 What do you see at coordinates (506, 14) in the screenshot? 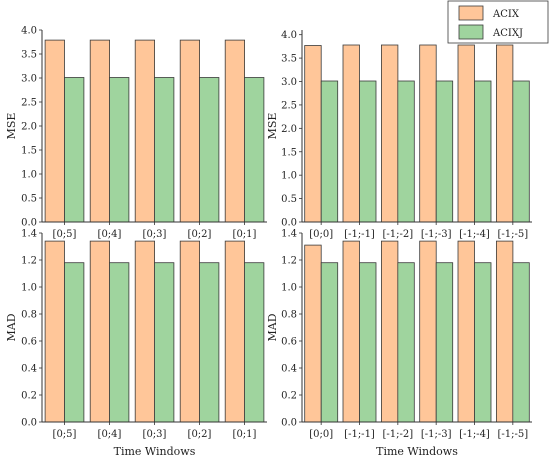
I see `legend-label-acix: ACIX` at bounding box center [506, 14].